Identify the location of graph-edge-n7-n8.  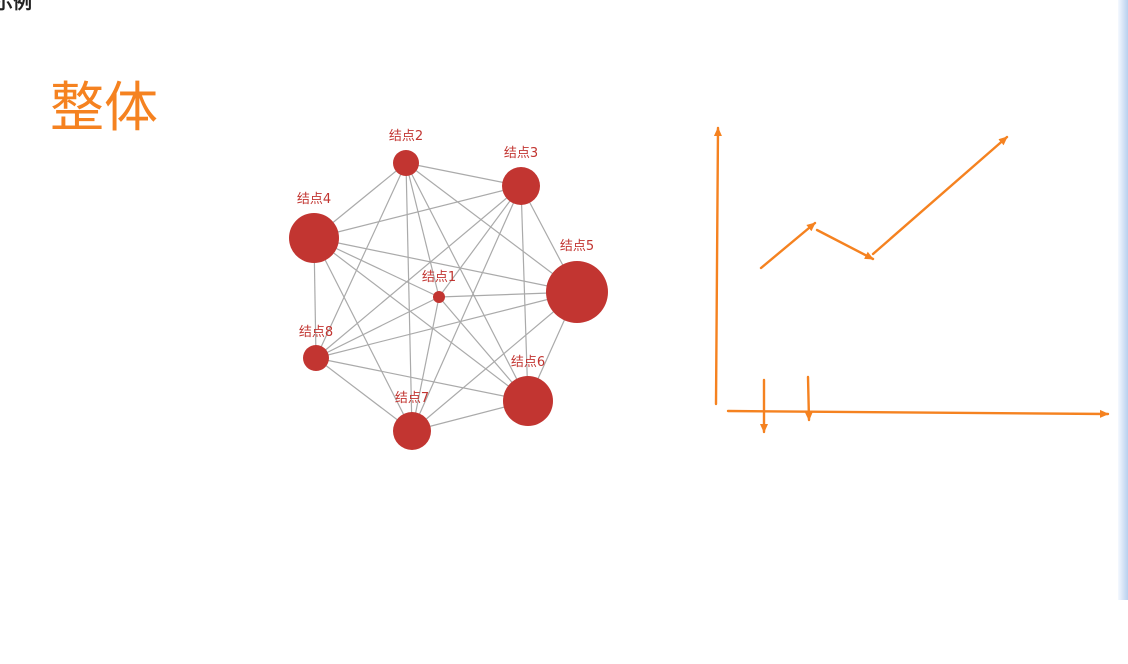
(364, 394).